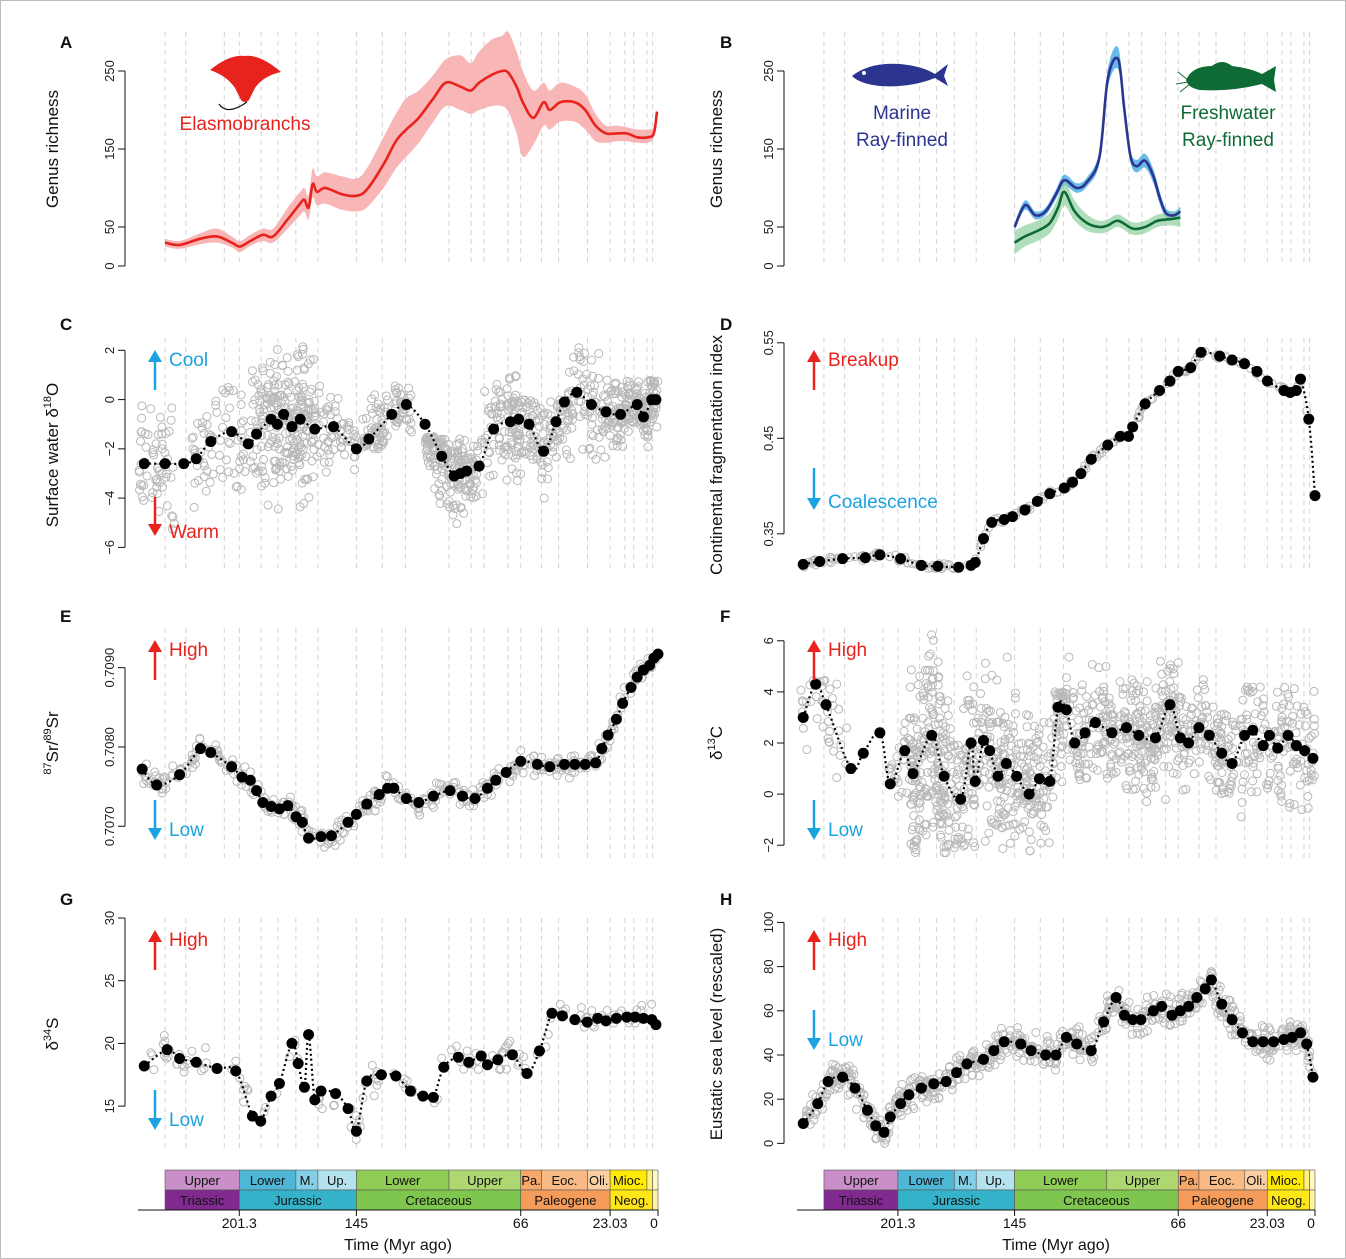 This screenshot has width=1346, height=1259. What do you see at coordinates (712, 744) in the screenshot?
I see `y-label-part: 13` at bounding box center [712, 744].